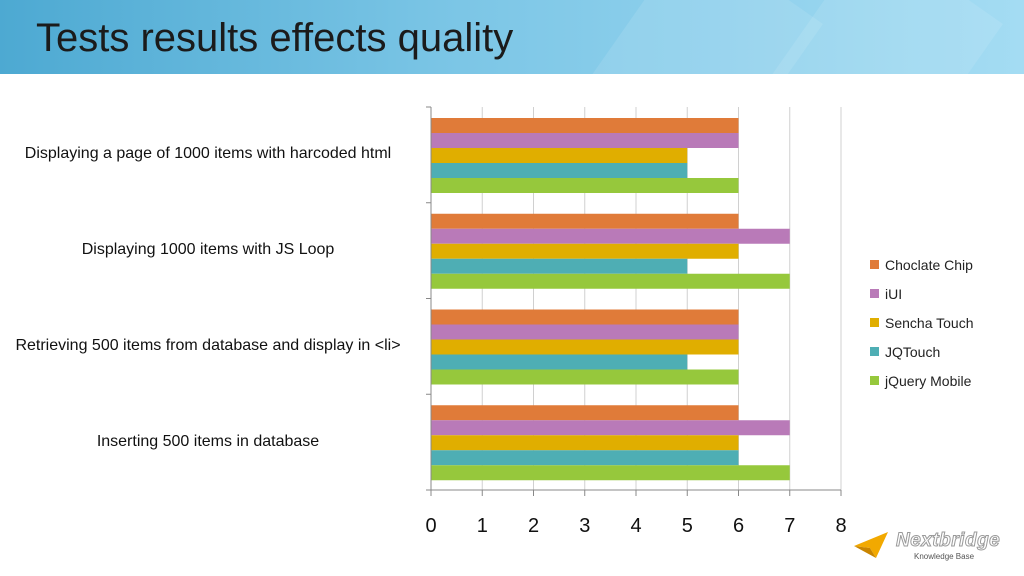 Image resolution: width=1024 pixels, height=576 pixels. Describe the element at coordinates (687, 526) in the screenshot. I see `x-tick-label: 5` at that location.